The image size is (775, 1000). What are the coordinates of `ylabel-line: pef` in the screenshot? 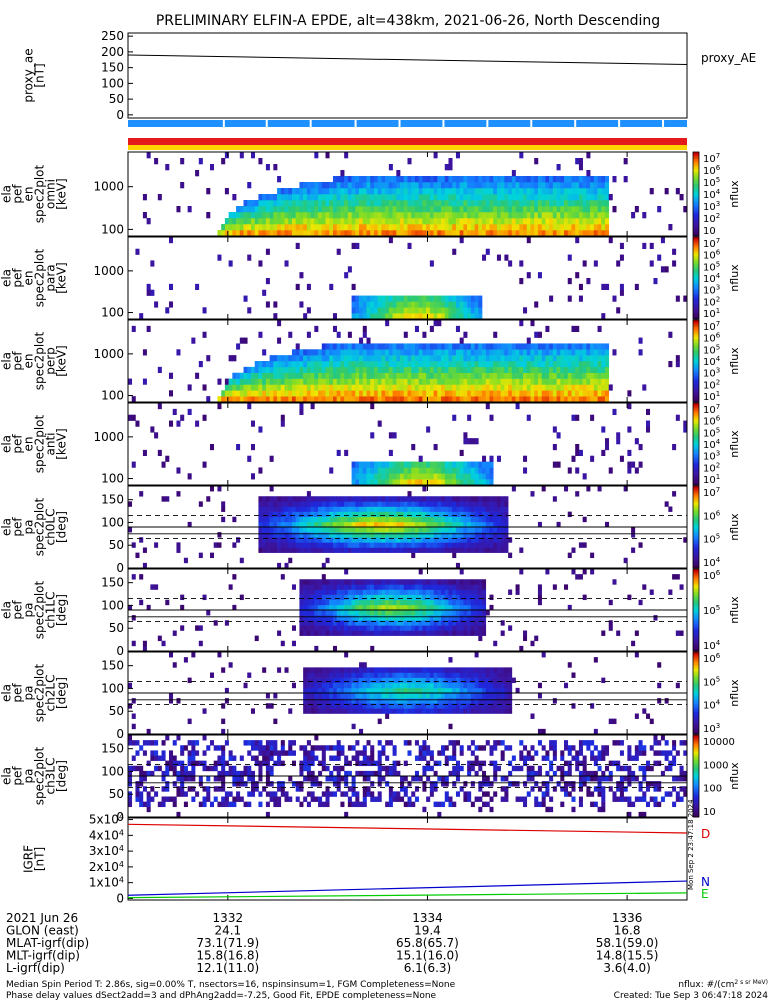 It's located at (18, 444).